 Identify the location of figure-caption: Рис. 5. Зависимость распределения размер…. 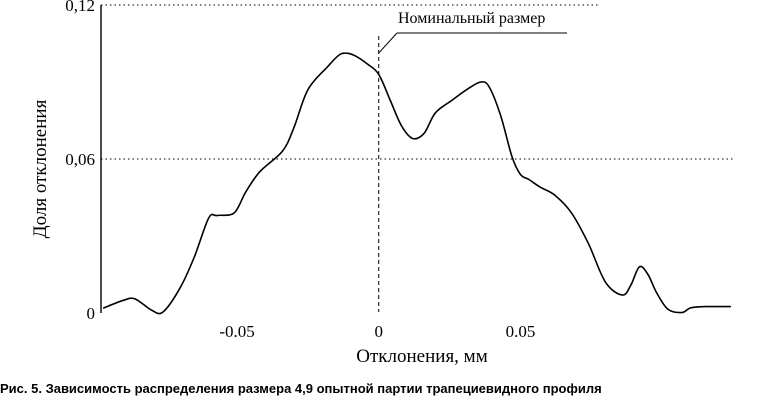
(301, 388).